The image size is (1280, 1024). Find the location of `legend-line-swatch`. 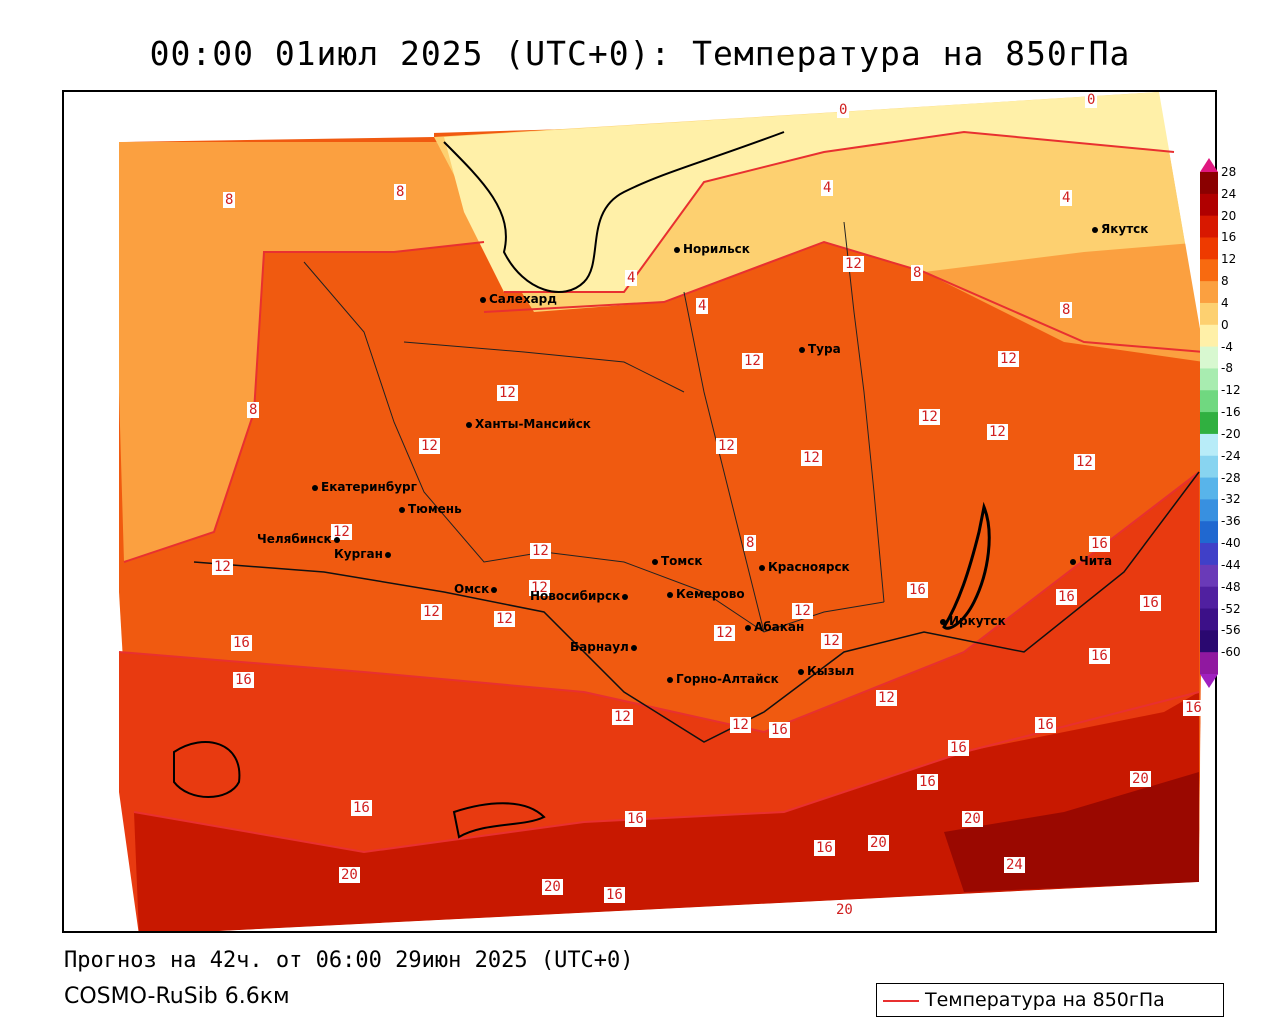

legend-line-swatch is located at coordinates (901, 1001).